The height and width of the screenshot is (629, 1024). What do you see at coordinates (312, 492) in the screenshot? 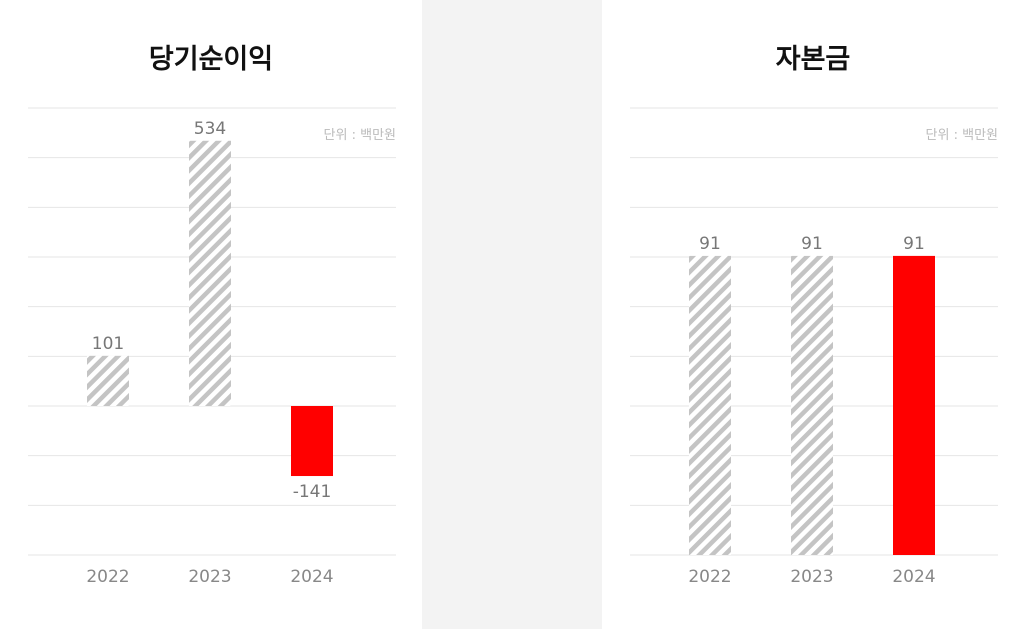
I see `value-label-2024: -141` at bounding box center [312, 492].